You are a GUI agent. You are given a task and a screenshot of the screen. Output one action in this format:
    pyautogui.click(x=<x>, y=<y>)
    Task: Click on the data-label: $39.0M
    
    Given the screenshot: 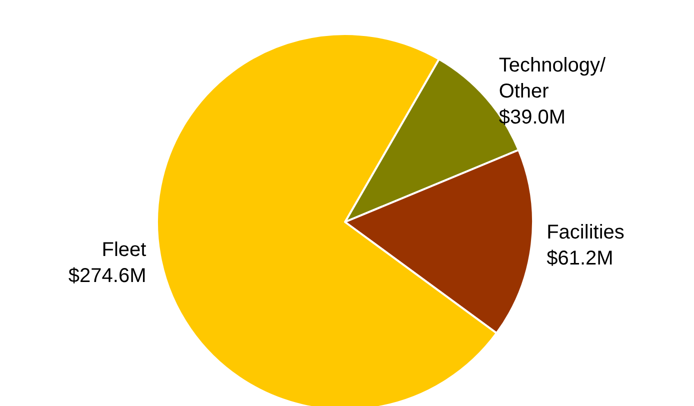 What is the action you would take?
    pyautogui.click(x=532, y=117)
    